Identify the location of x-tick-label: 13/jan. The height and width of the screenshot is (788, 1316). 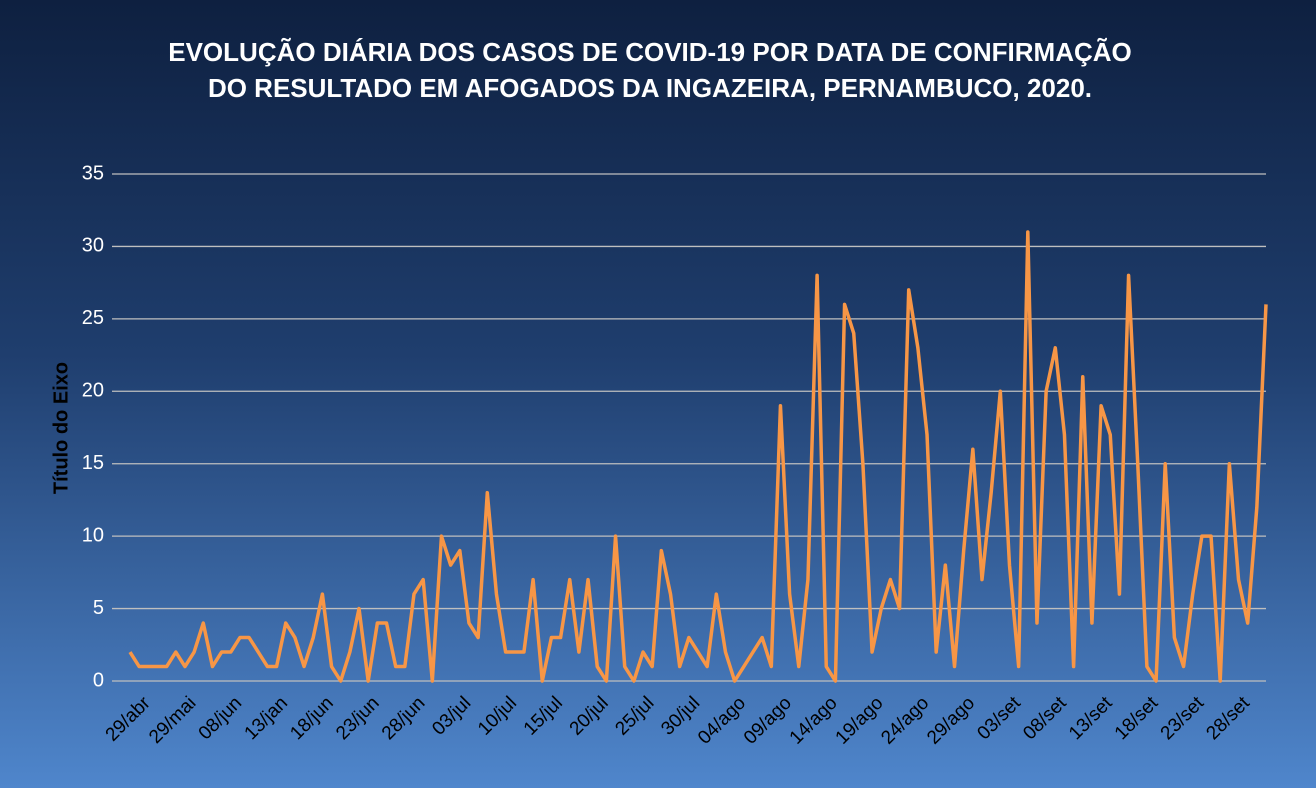
(266, 718).